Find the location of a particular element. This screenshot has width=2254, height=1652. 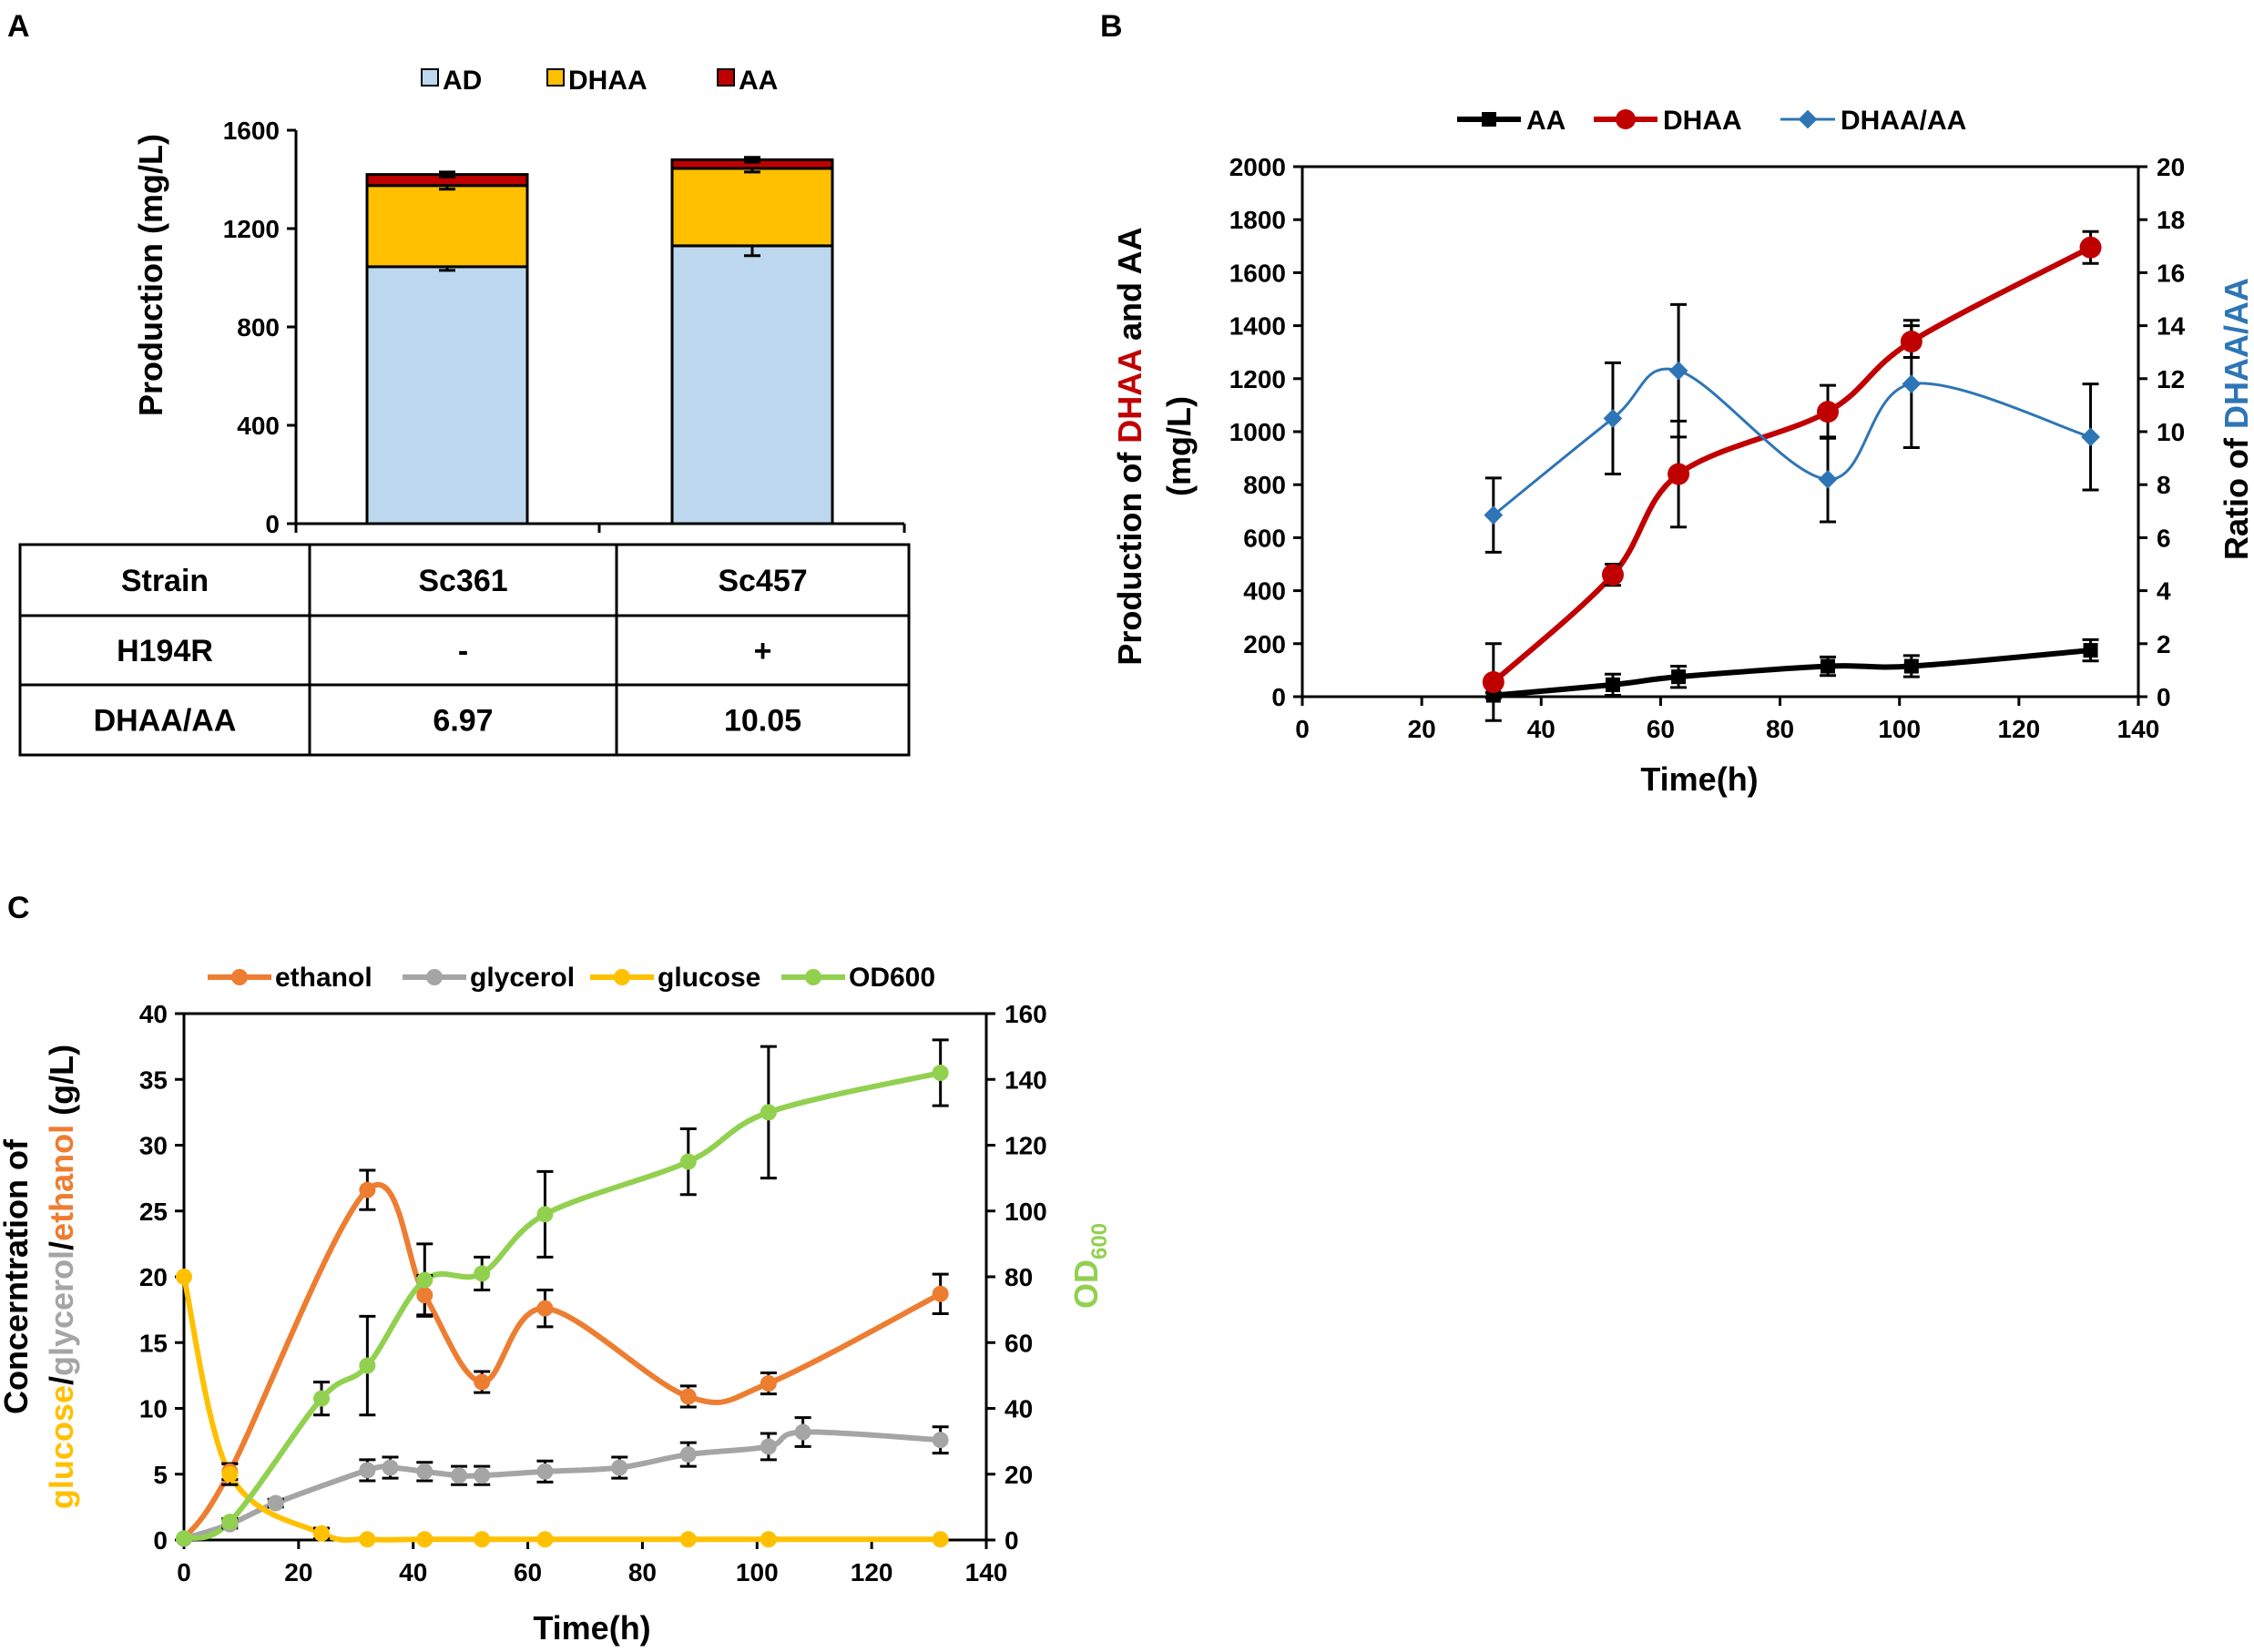

b-series-line-dhaa is located at coordinates (1791, 465).